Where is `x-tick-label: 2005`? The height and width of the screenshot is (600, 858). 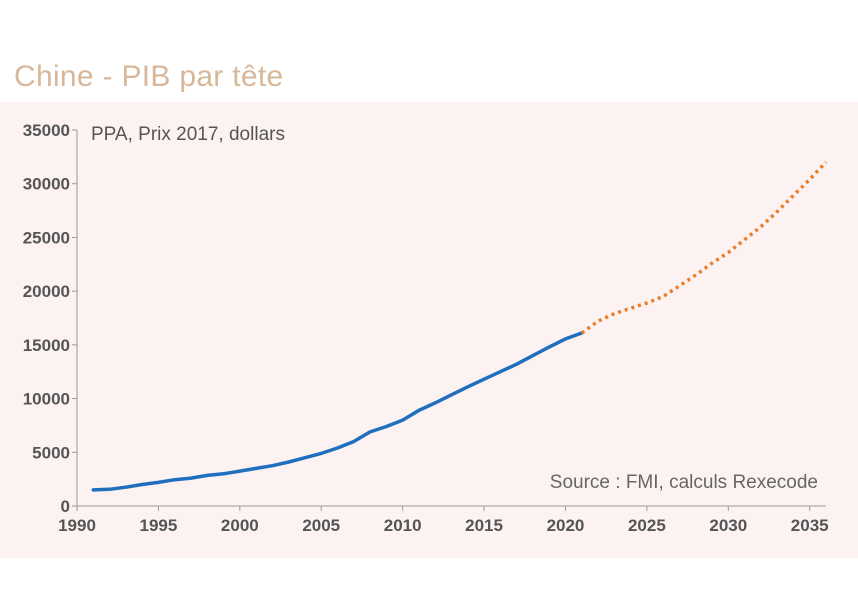
x-tick-label: 2005 is located at coordinates (321, 525).